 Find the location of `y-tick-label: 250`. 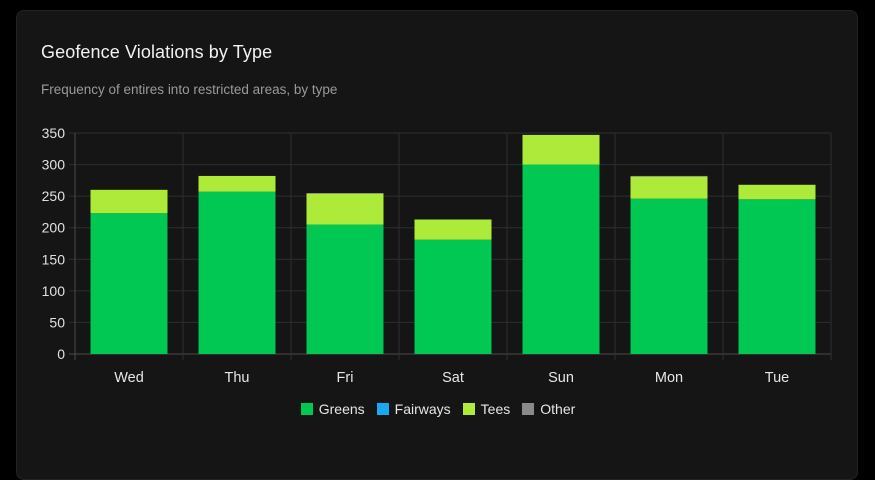

y-tick-label: 250 is located at coordinates (54, 196).